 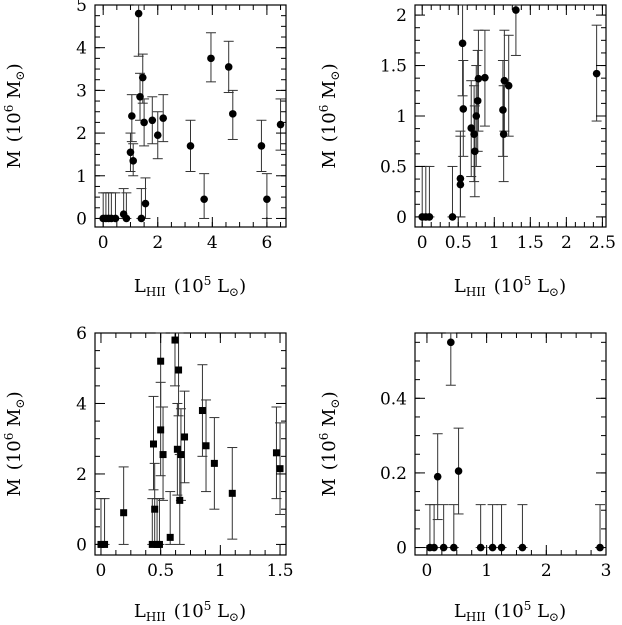 I want to click on y-axis-ticks: 0 0.2 0.4, so click(x=493, y=450).